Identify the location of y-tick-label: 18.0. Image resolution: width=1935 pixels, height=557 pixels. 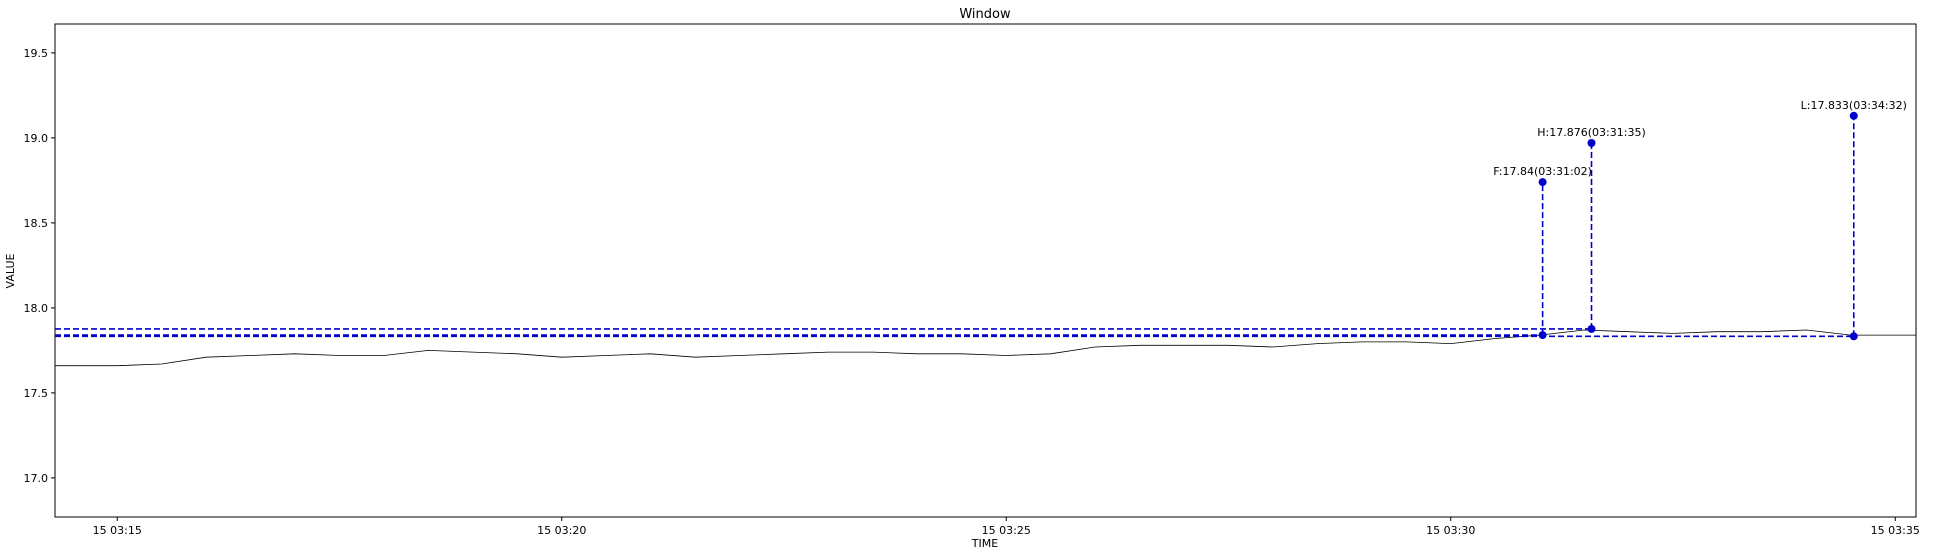
(36, 308).